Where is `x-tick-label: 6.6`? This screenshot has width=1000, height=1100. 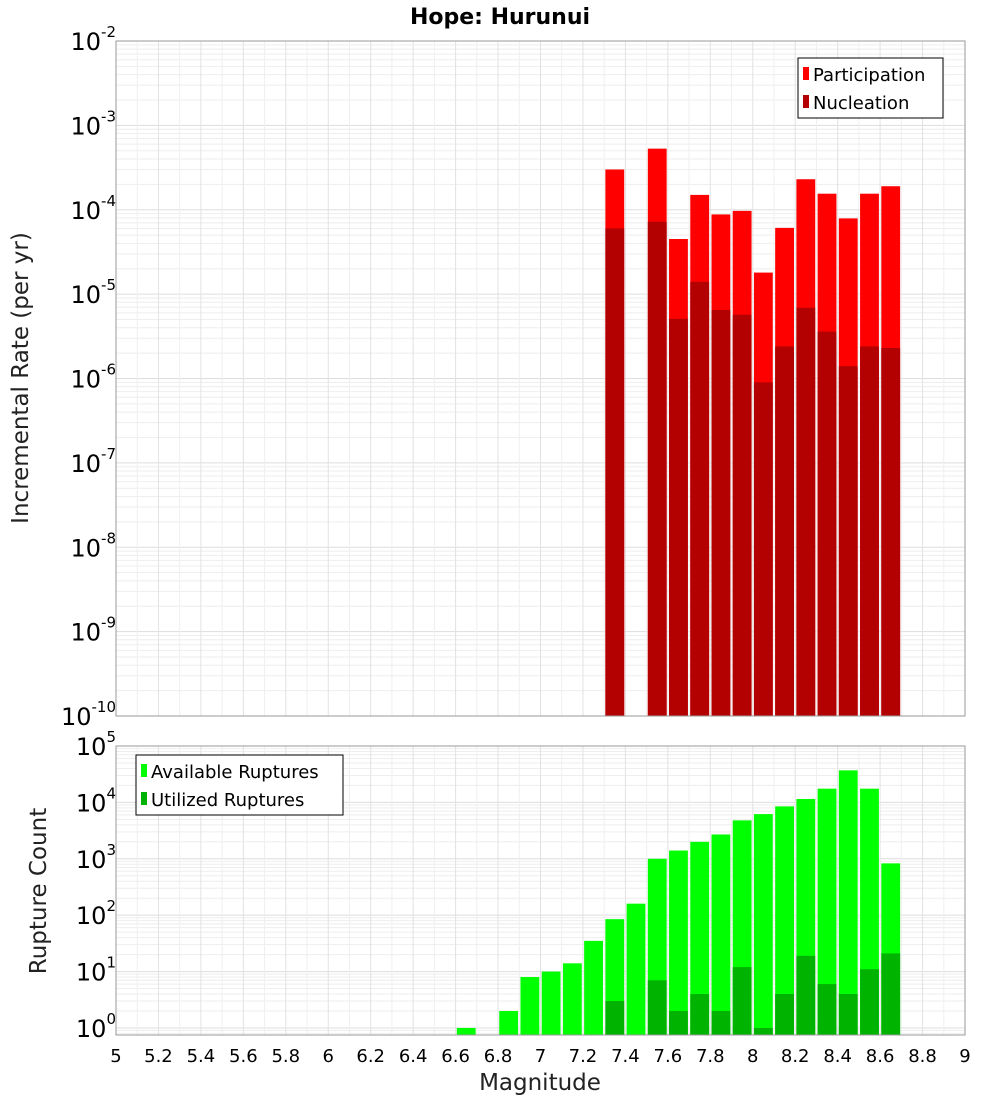
x-tick-label: 6.6 is located at coordinates (455, 1056).